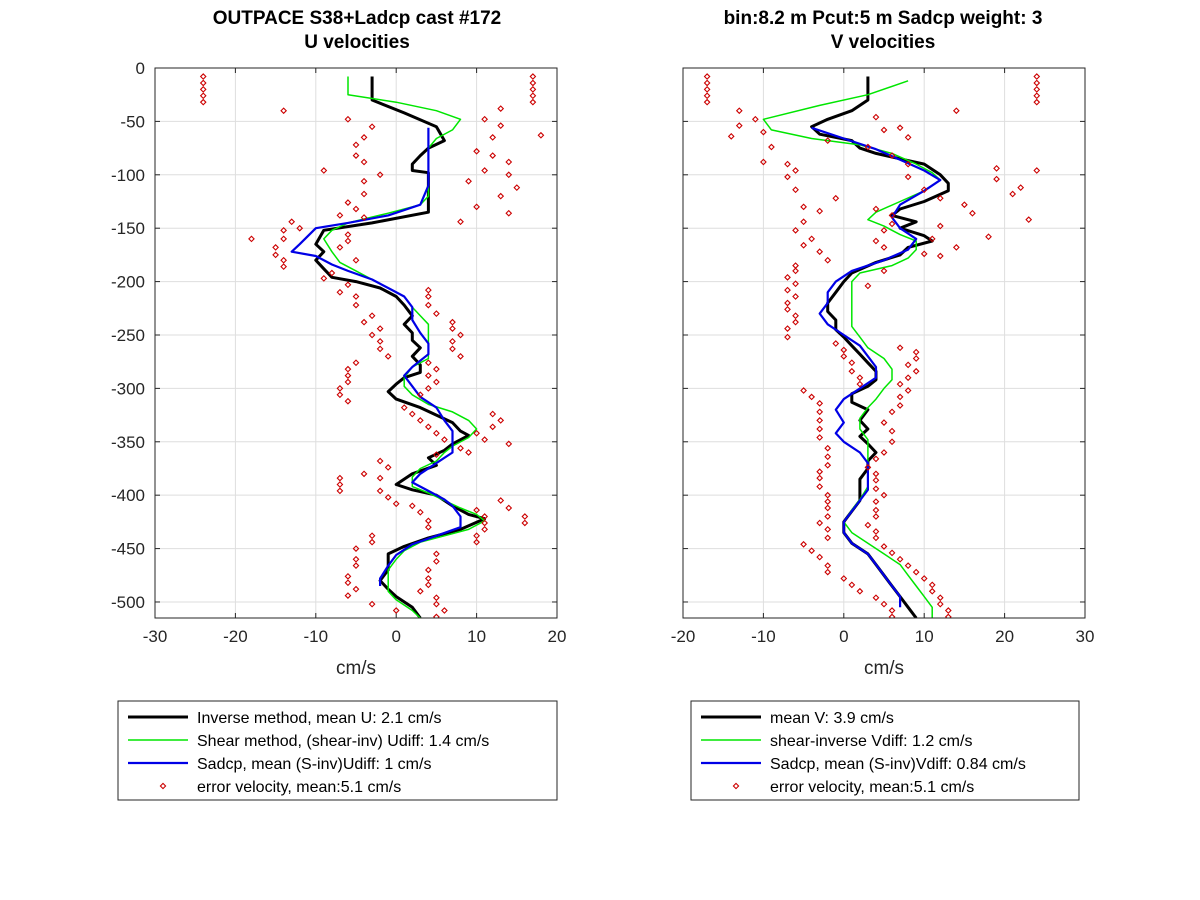  Describe the element at coordinates (883, 18) in the screenshot. I see `chart-title-line: bin:8.2 m Pcut:5 m Sadcp weight: 3` at that location.